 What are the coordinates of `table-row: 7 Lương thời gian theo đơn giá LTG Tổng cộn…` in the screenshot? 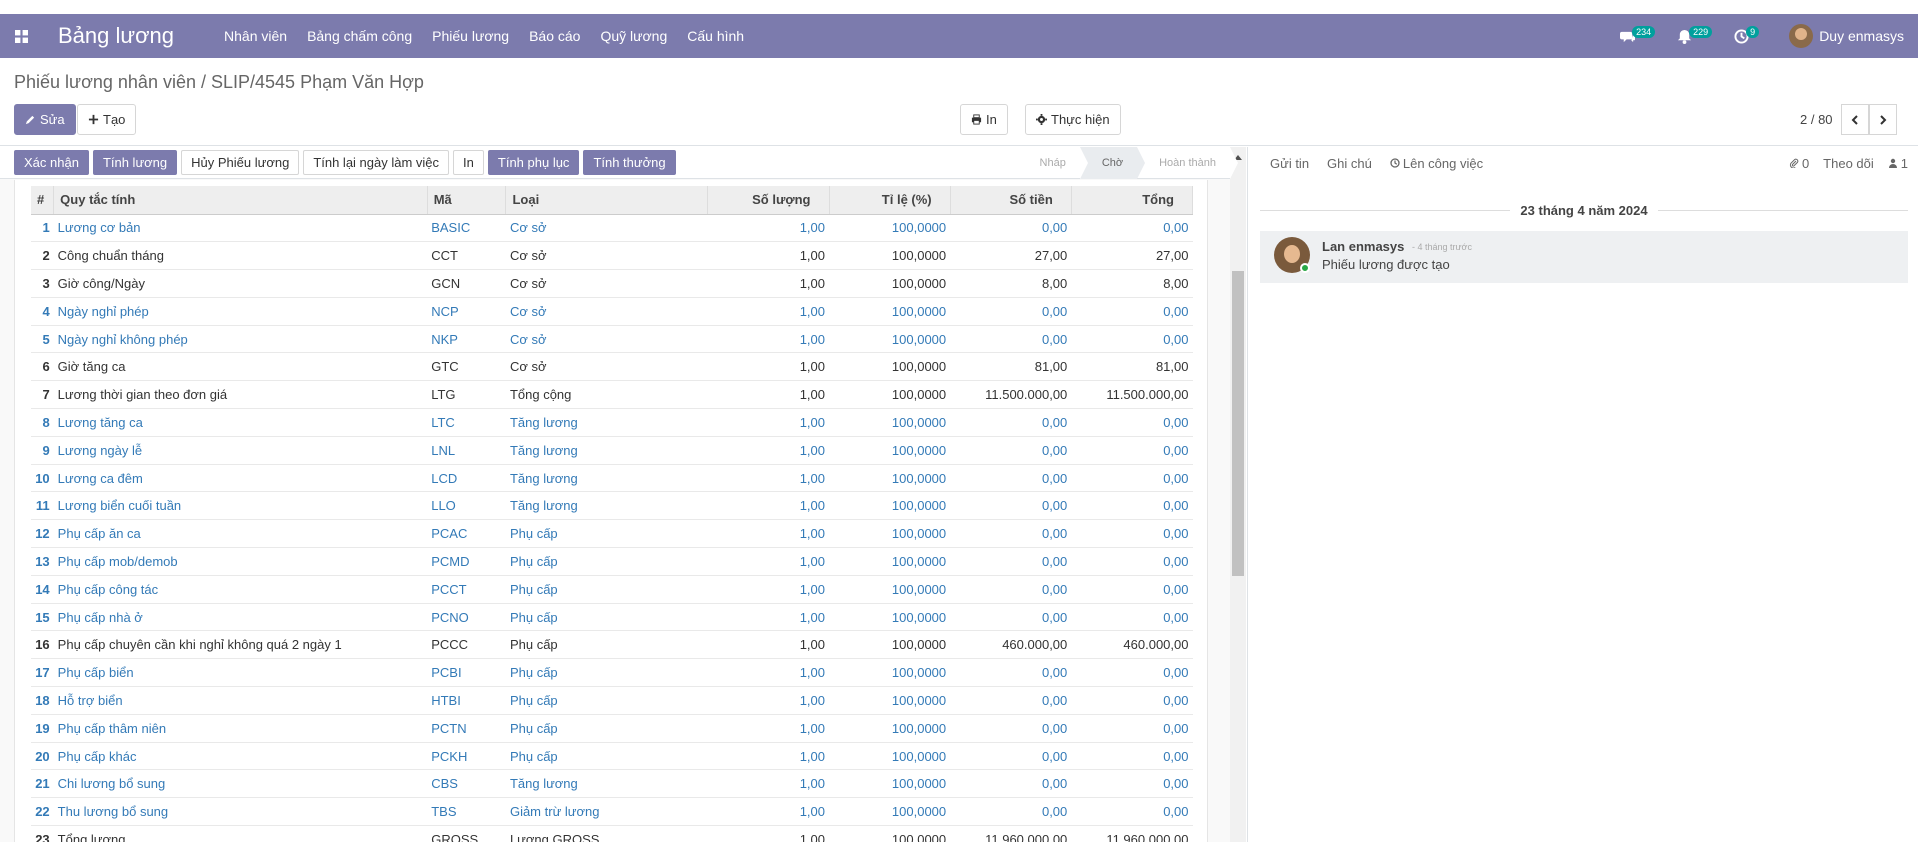 It's located at (612, 395).